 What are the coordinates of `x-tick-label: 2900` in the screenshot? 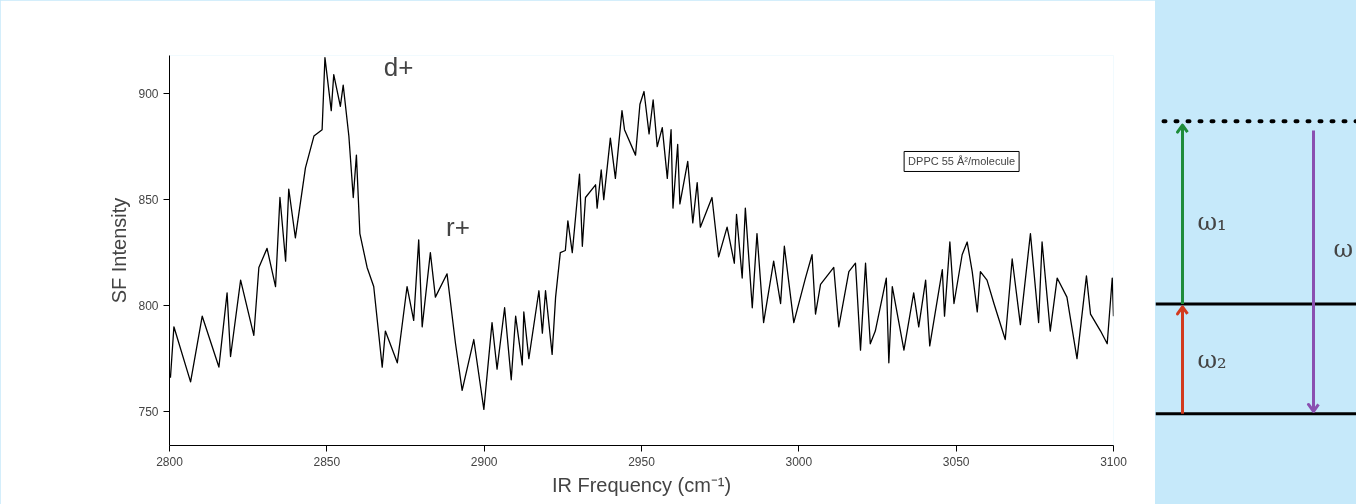 It's located at (484, 461).